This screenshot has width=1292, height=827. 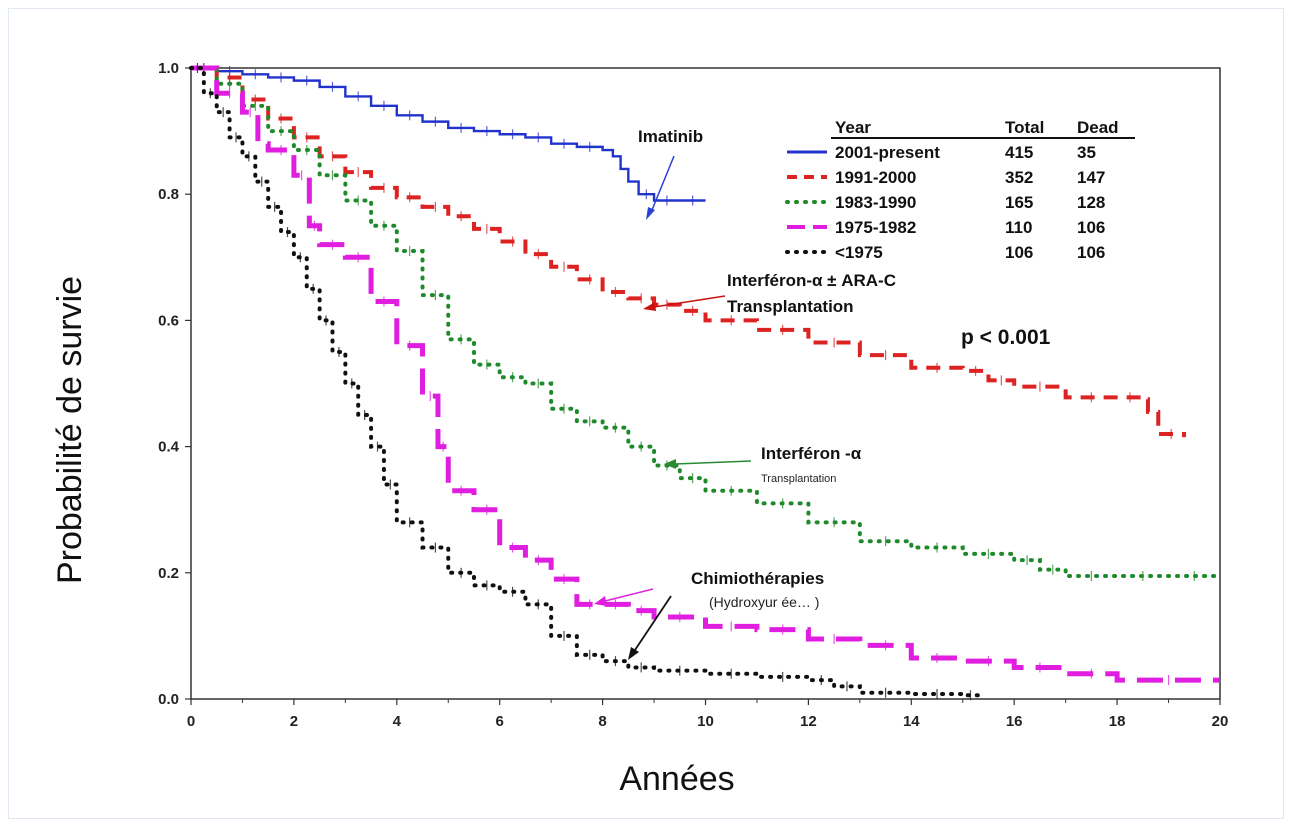 I want to click on y-tick-label: 1.0, so click(x=168, y=68).